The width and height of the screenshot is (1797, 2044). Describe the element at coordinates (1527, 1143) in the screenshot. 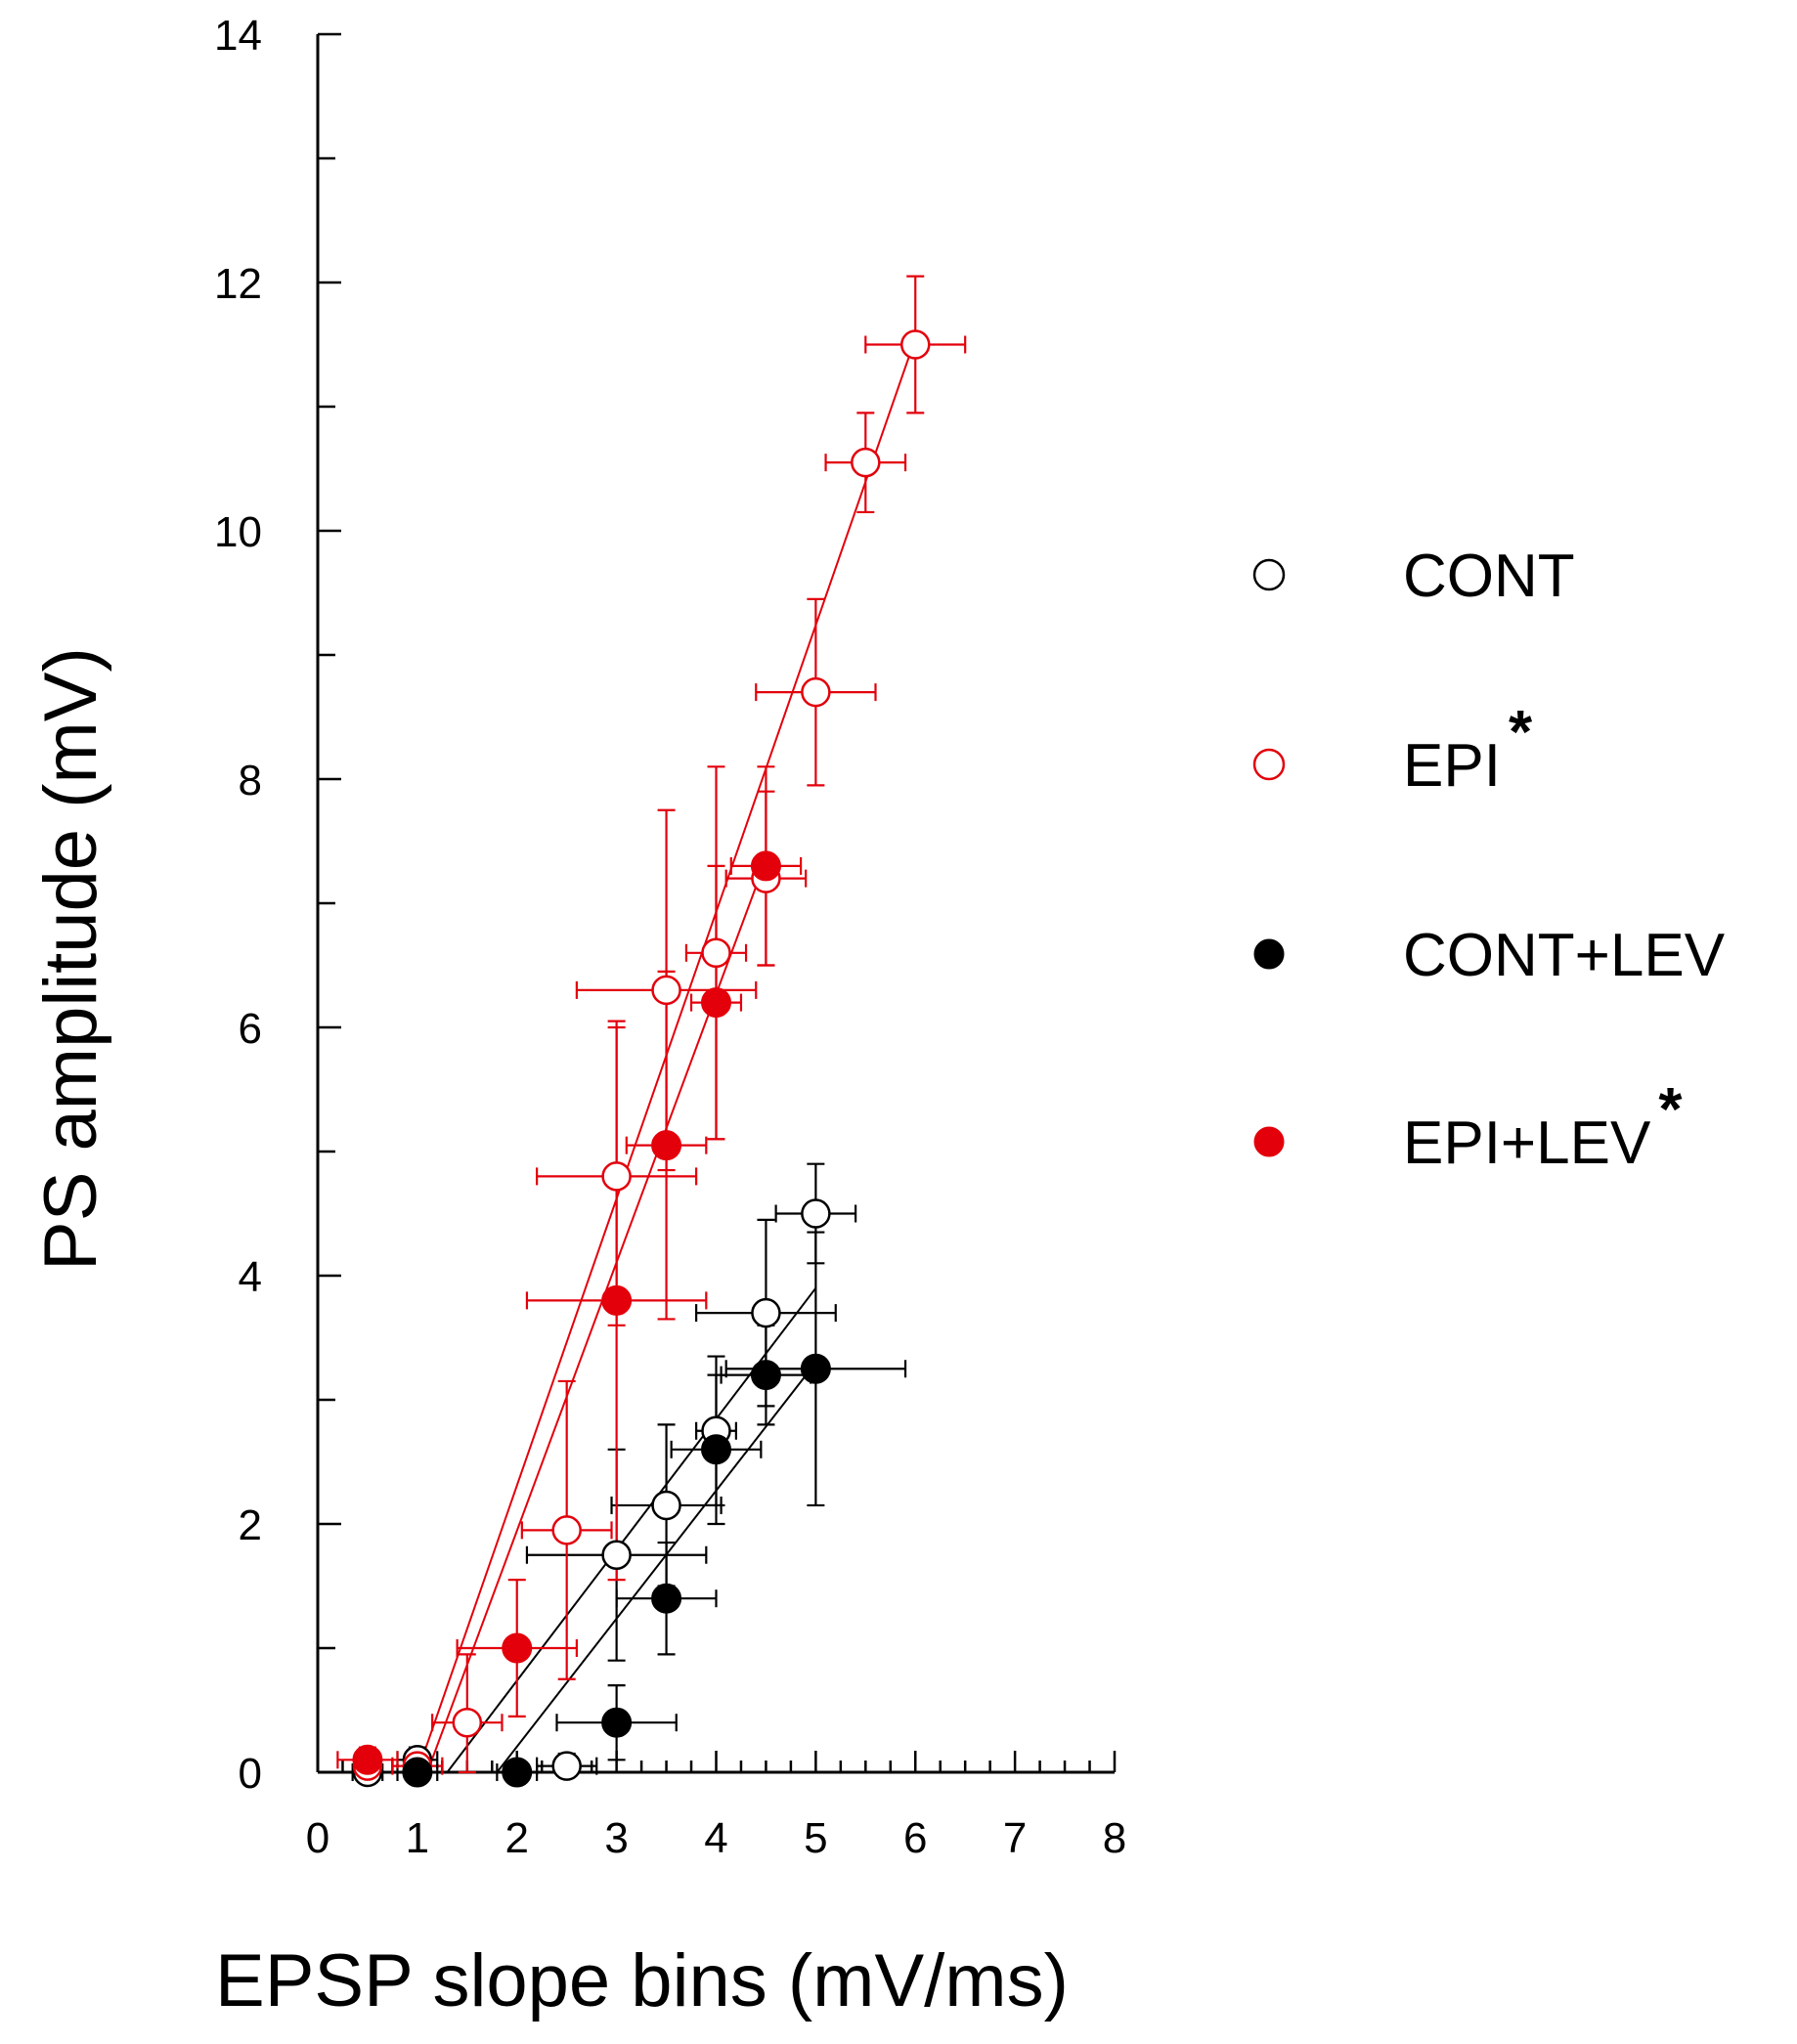

I see `legend-label: EPI+LEV` at that location.